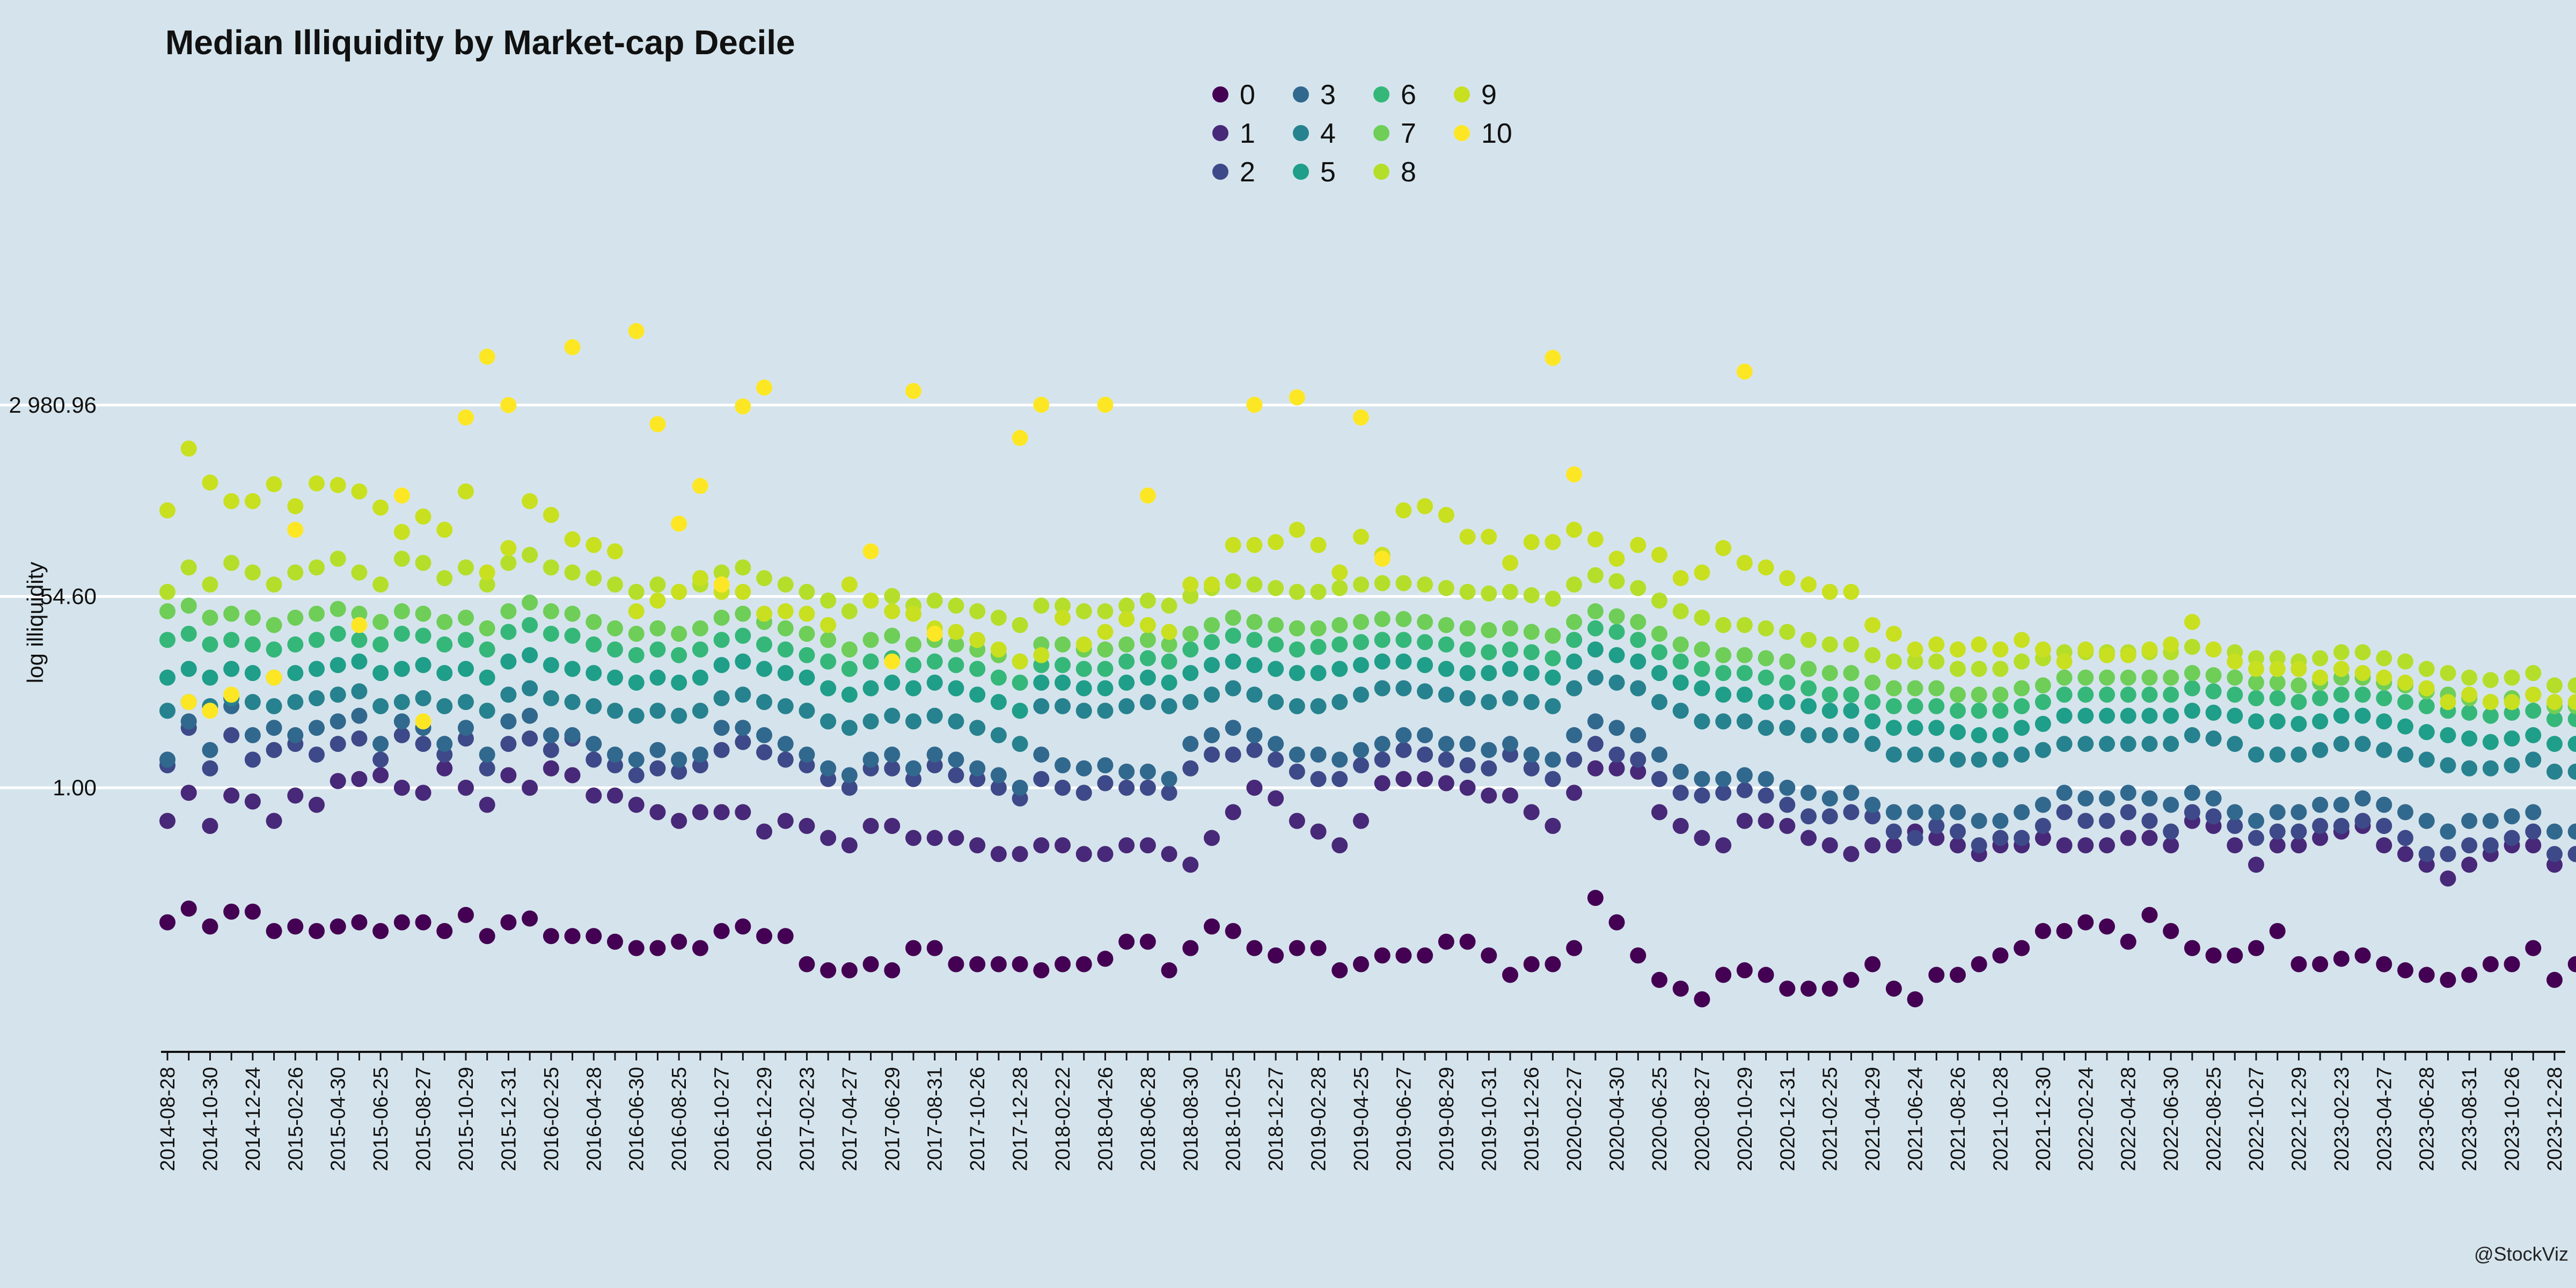 This screenshot has height=1288, width=2576. I want to click on x-tick-label: 2018-06-28, so click(1148, 1119).